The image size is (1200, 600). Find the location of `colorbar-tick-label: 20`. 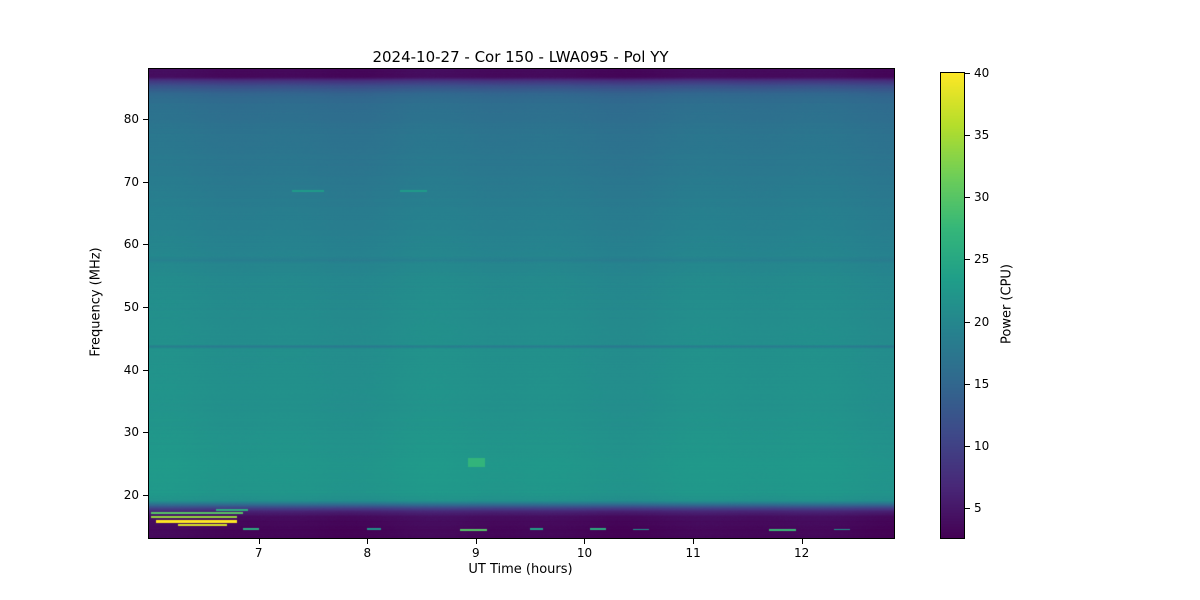

colorbar-tick-label: 20 is located at coordinates (982, 321).